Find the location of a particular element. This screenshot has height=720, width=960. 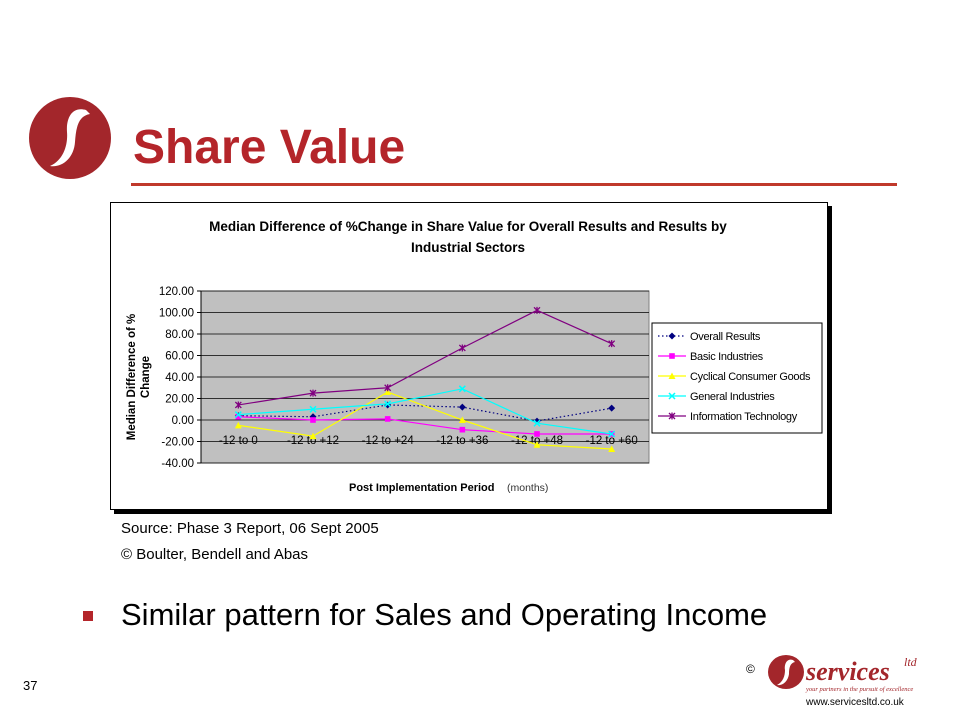

x-tick-label: -12 to +12 is located at coordinates (313, 441).